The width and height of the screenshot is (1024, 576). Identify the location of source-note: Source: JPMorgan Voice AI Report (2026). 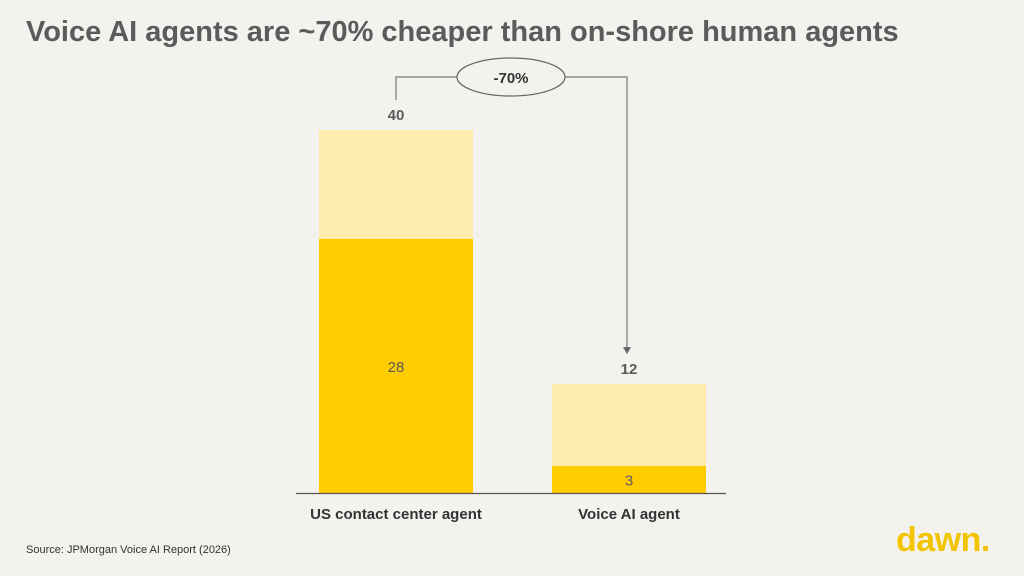
(128, 550).